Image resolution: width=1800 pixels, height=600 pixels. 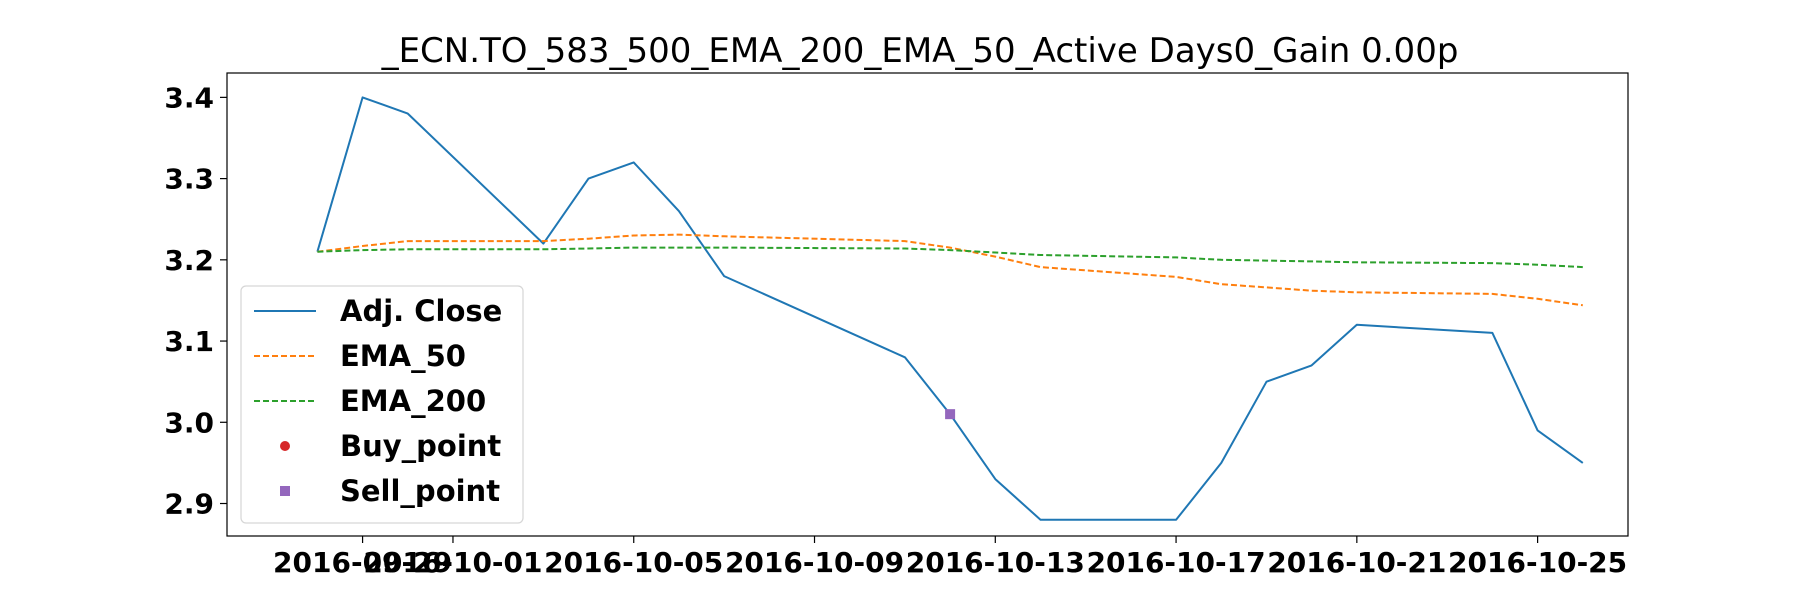 I want to click on y-tick-label: 3.2, so click(x=189, y=260).